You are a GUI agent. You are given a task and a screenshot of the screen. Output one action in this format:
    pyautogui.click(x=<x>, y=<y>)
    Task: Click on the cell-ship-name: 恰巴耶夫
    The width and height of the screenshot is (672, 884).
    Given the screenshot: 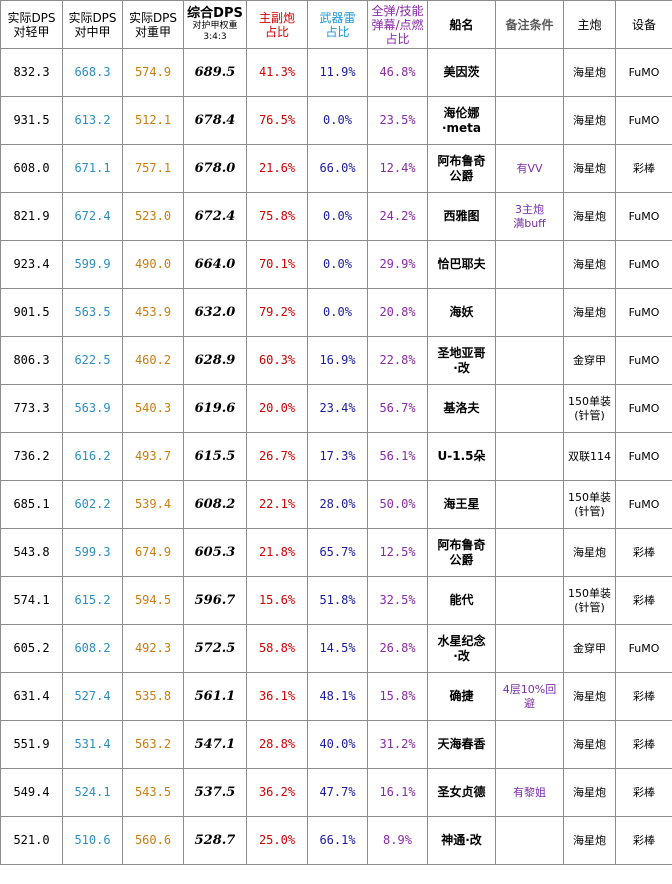 What is the action you would take?
    pyautogui.click(x=461, y=264)
    